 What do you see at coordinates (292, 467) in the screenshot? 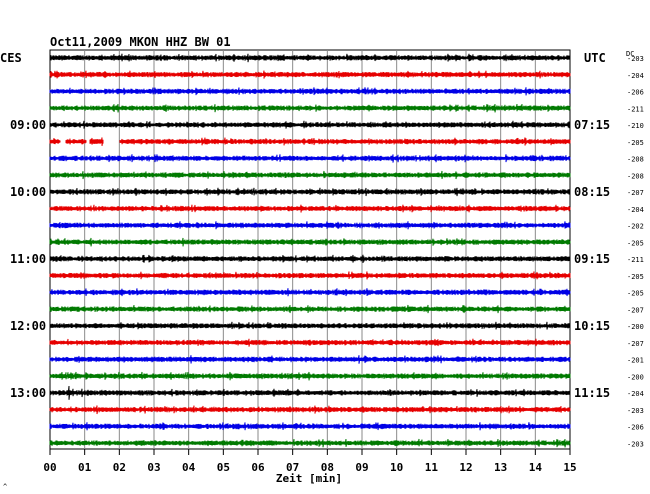
I see `x-tick-label: 07` at bounding box center [292, 467].